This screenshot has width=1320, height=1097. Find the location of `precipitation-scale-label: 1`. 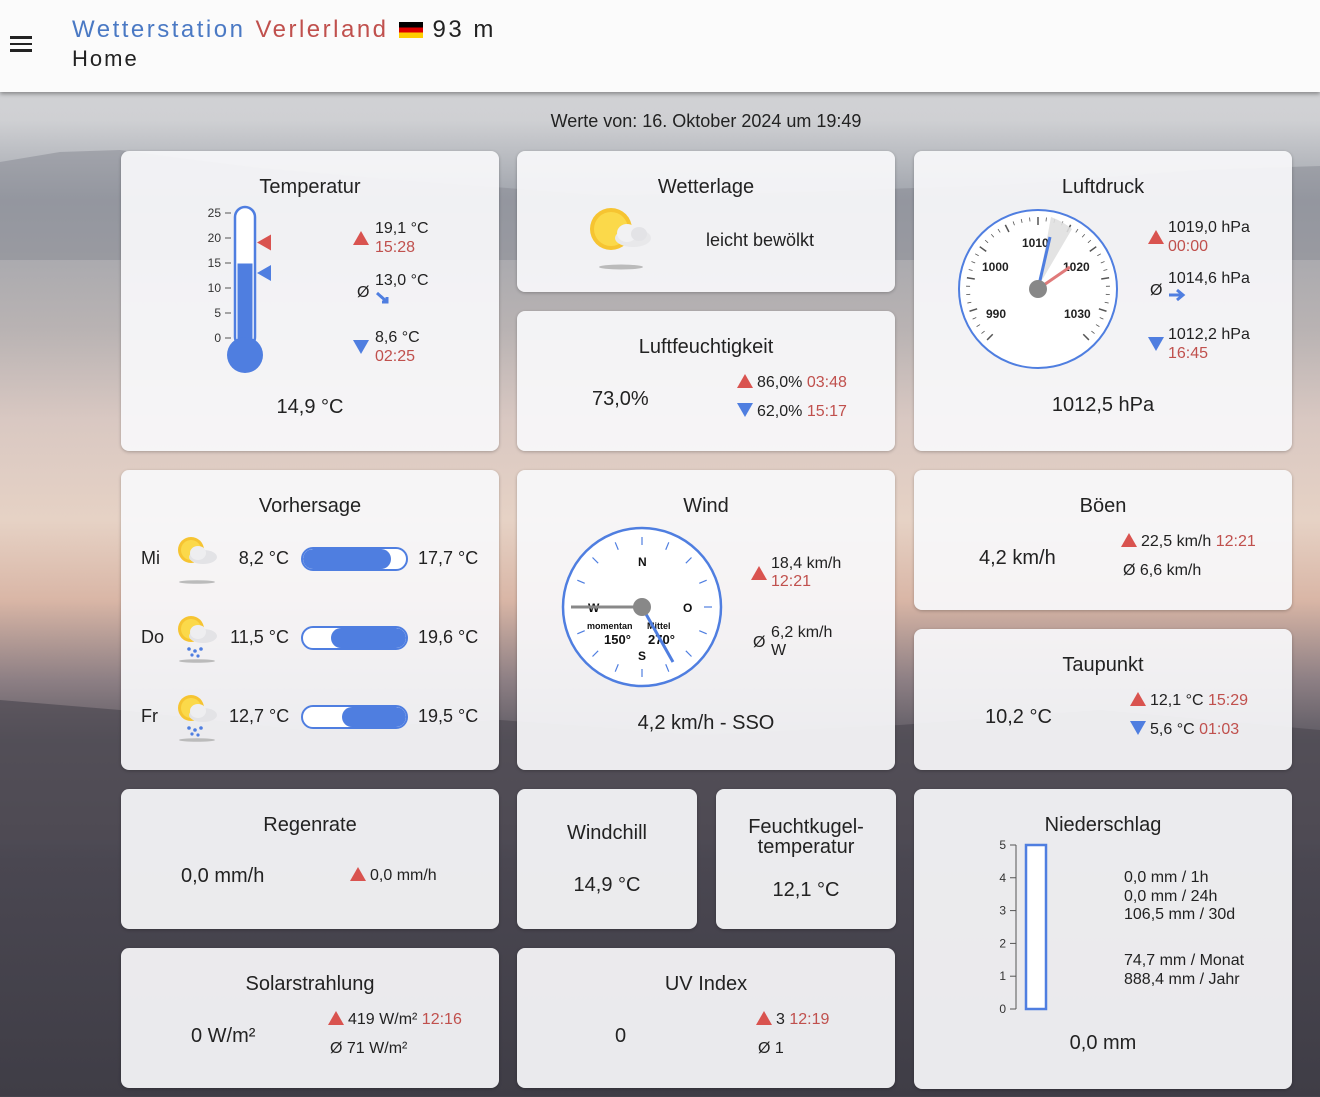

precipitation-scale-label: 1 is located at coordinates (1002, 976).